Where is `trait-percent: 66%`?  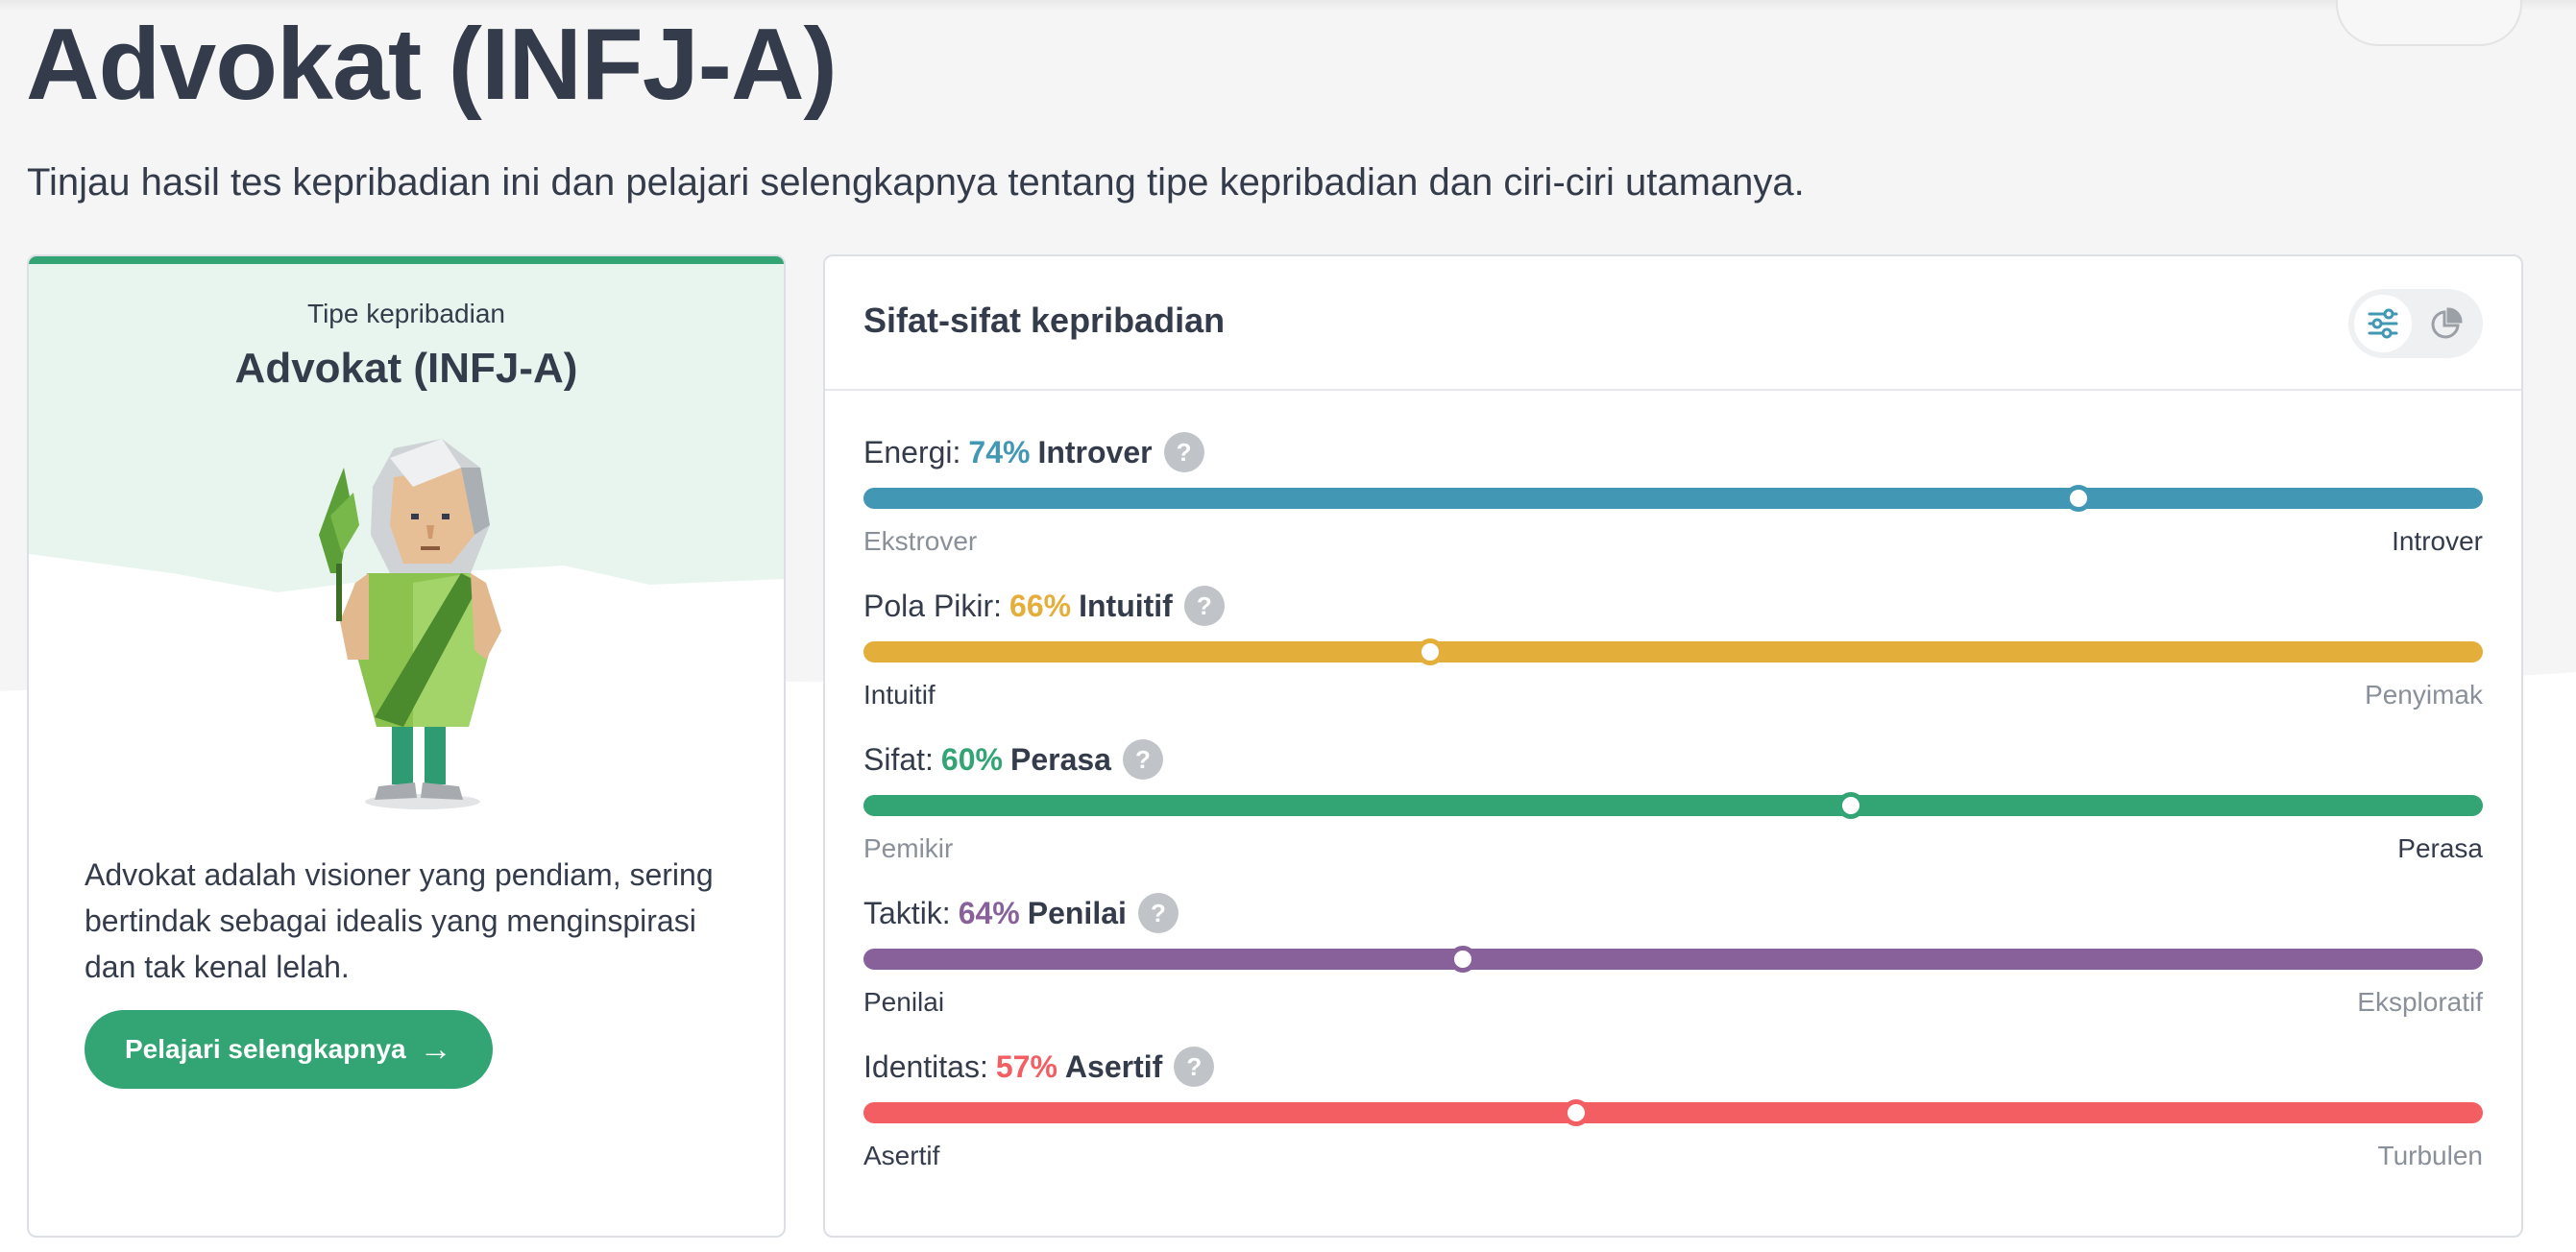
trait-percent: 66% is located at coordinates (1041, 605).